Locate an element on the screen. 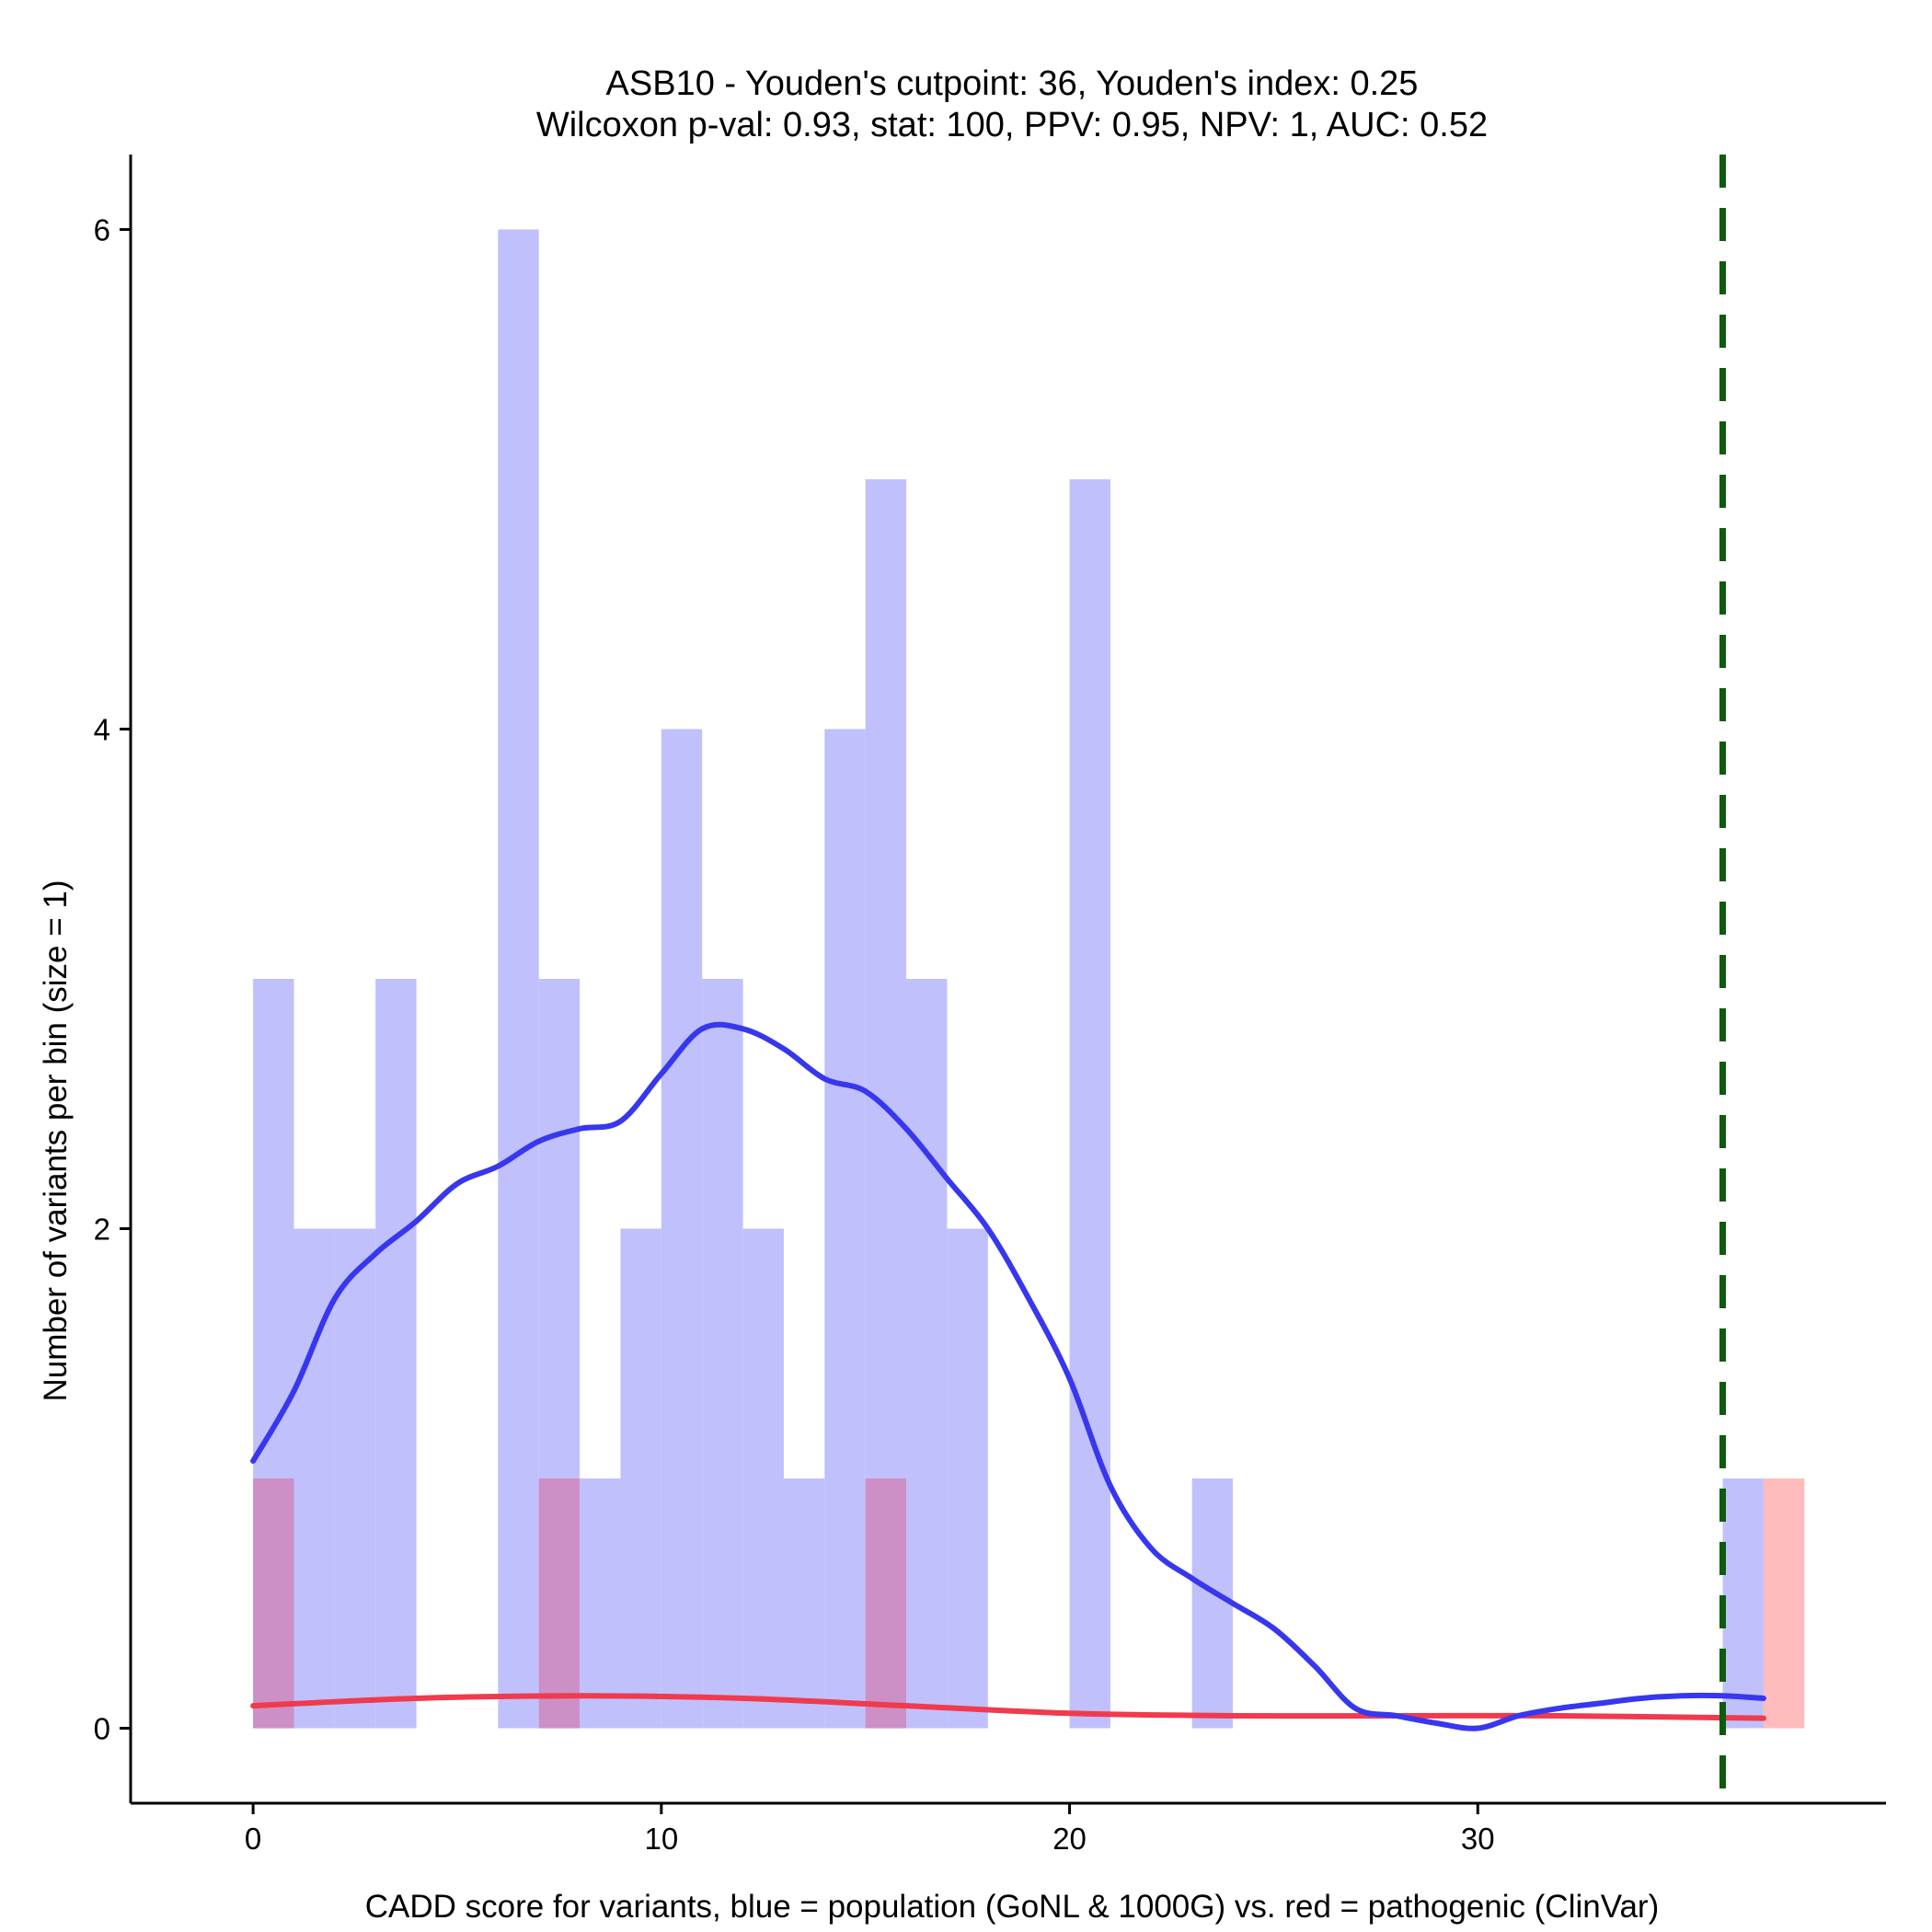 The width and height of the screenshot is (1932, 1932). x-tick-label-0: 0 is located at coordinates (253, 1839).